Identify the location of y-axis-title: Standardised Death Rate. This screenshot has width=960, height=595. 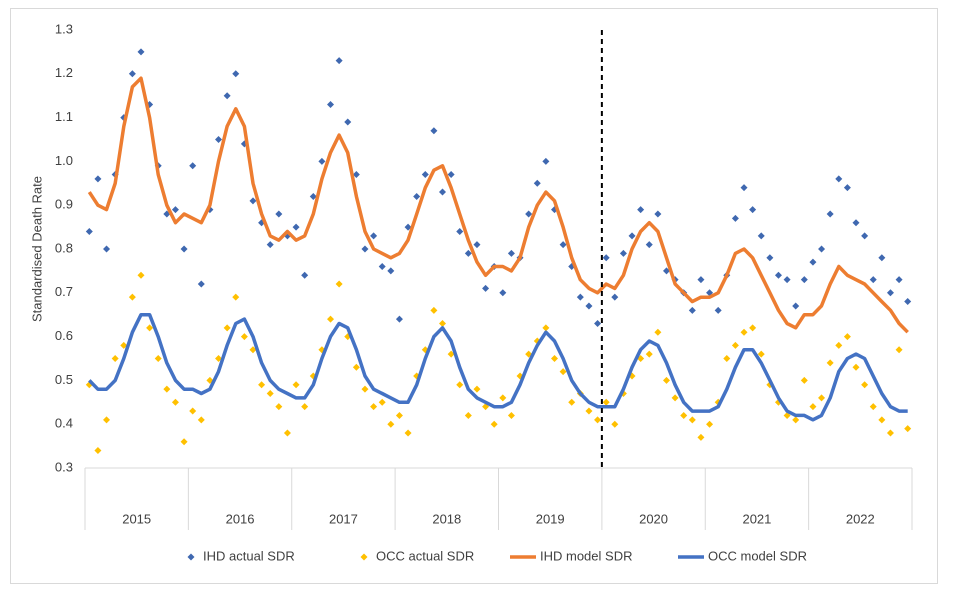
(36, 249).